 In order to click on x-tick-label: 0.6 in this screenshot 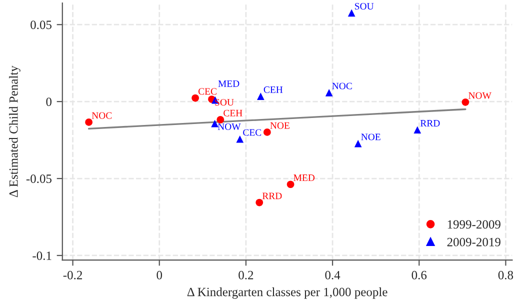, I will do `click(419, 275)`.